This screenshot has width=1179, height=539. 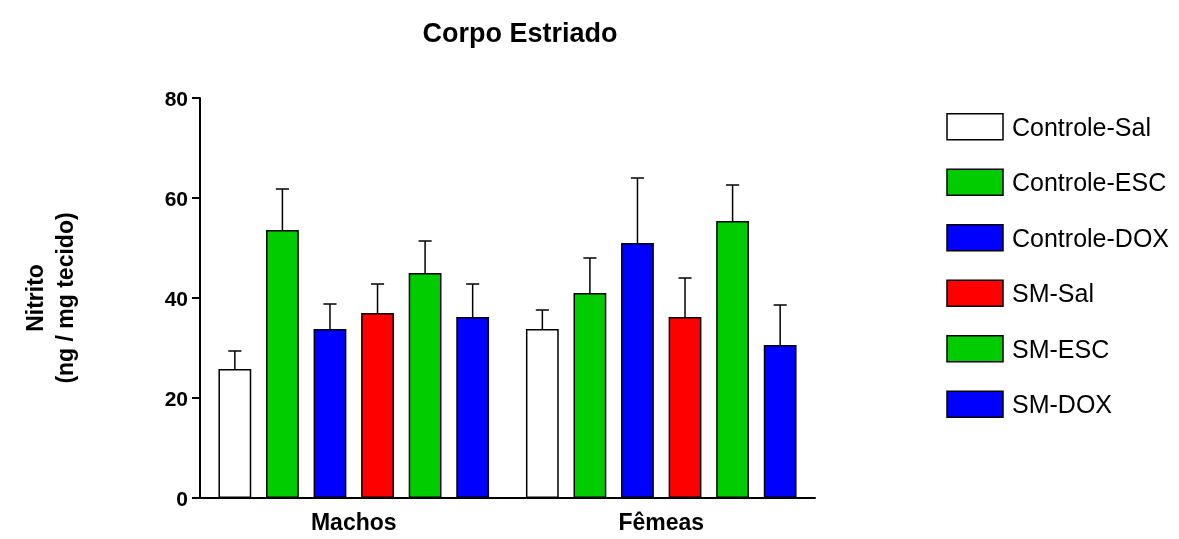 I want to click on legend-label: Controle-Sal, so click(x=1081, y=126).